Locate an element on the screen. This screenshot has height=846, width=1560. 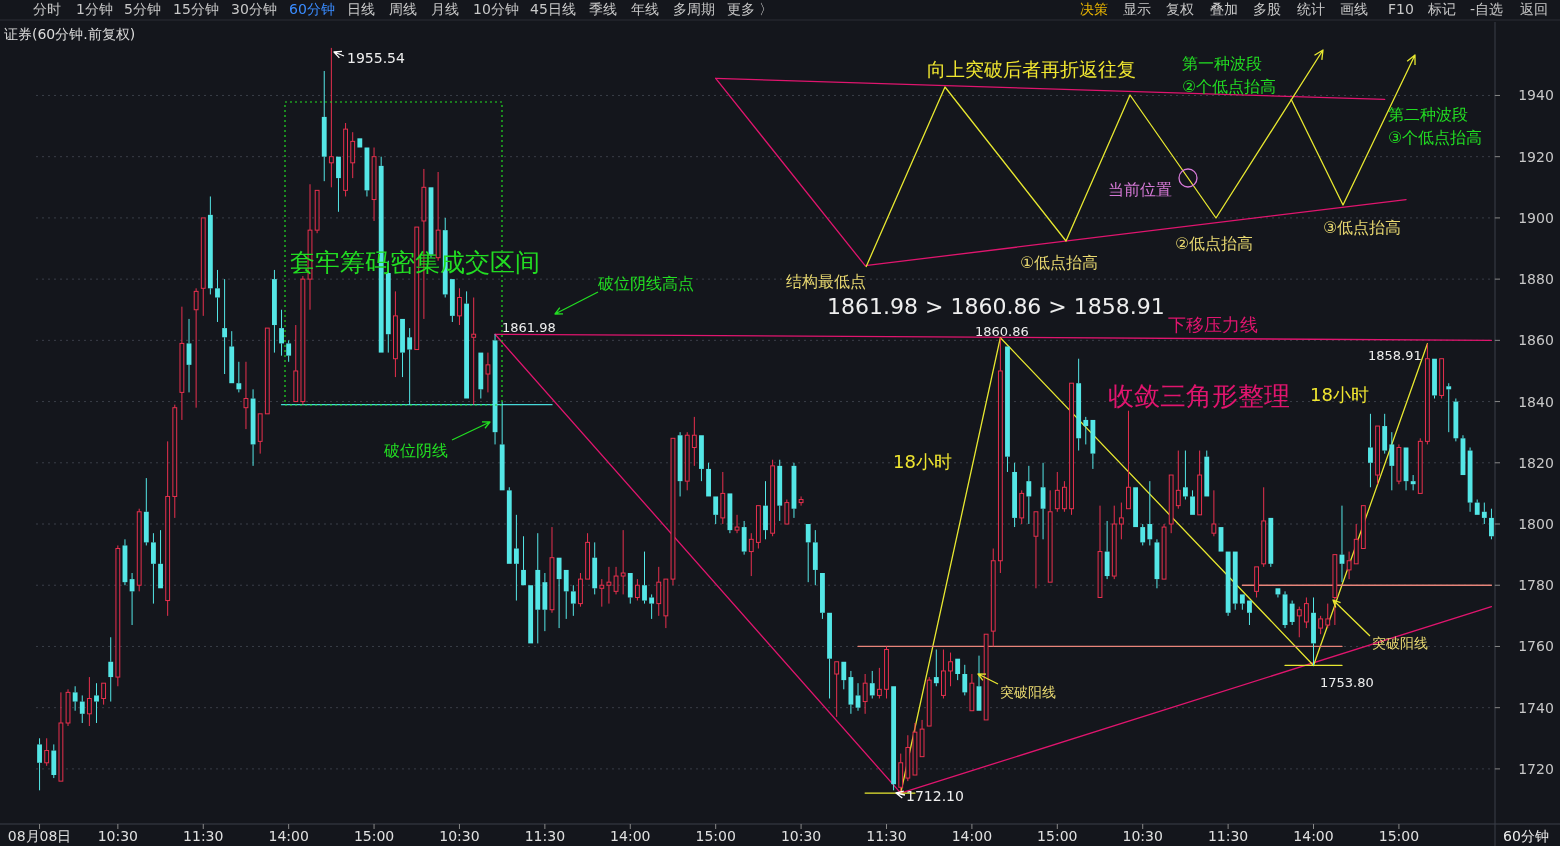
text: 标记 is located at coordinates (1441, 9).